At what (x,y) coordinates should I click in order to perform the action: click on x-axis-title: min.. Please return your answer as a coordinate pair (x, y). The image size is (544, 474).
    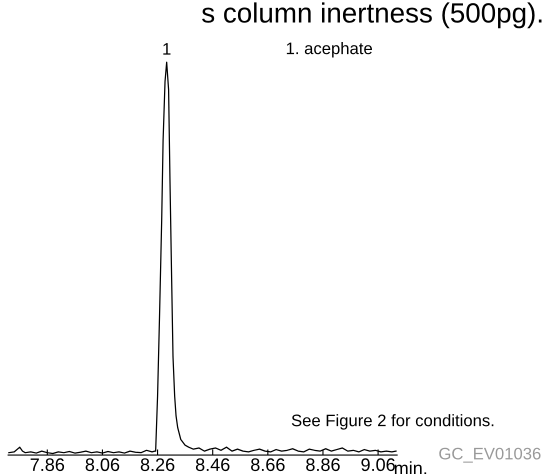
    Looking at the image, I should click on (410, 467).